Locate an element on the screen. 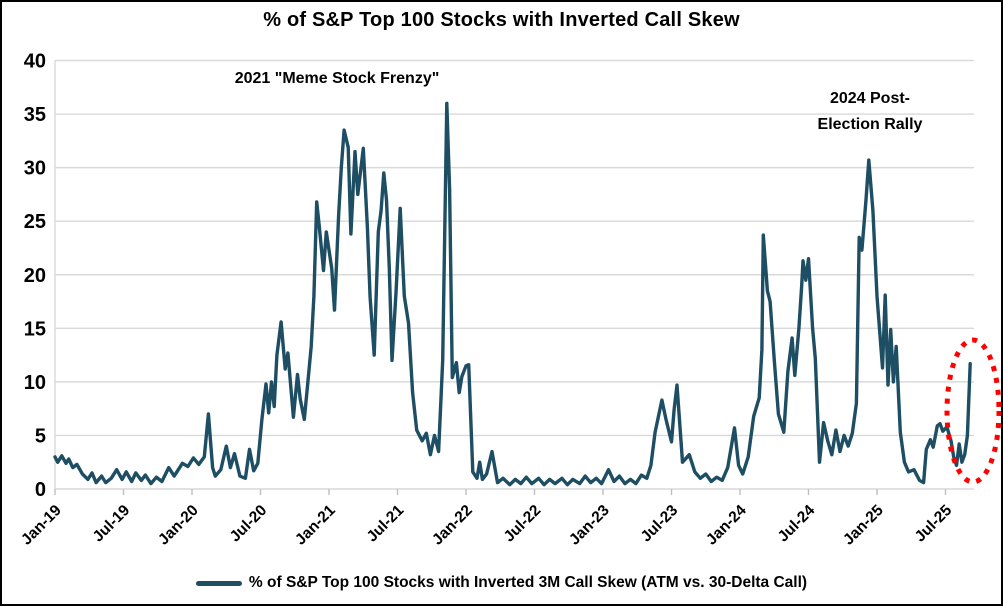 Image resolution: width=1003 pixels, height=606 pixels. x-tick-label: Jan-22 is located at coordinates (452, 525).